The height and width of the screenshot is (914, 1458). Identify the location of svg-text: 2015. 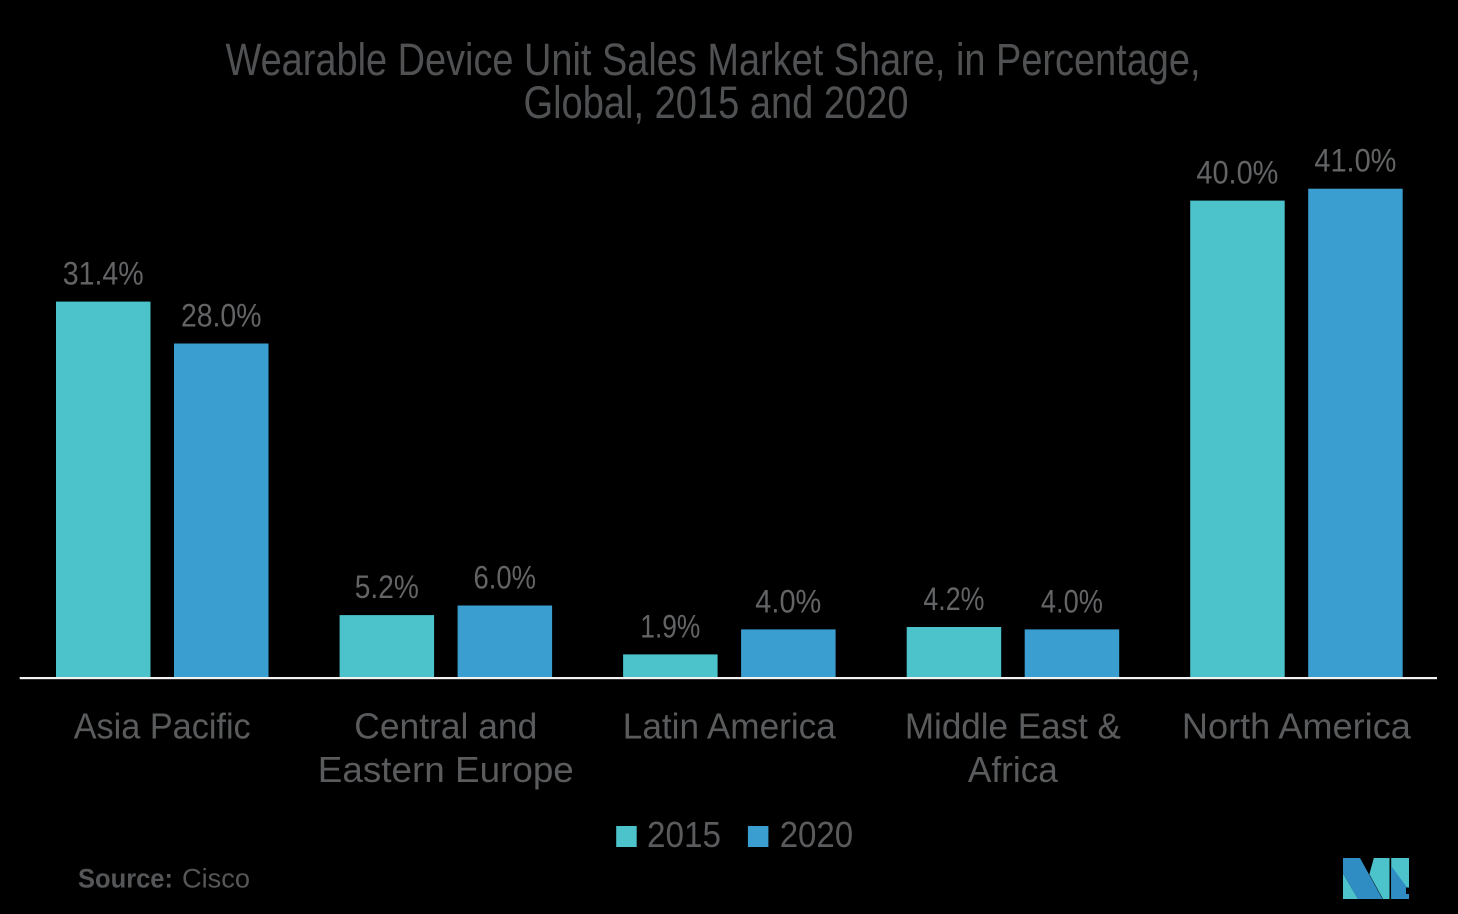
(684, 834).